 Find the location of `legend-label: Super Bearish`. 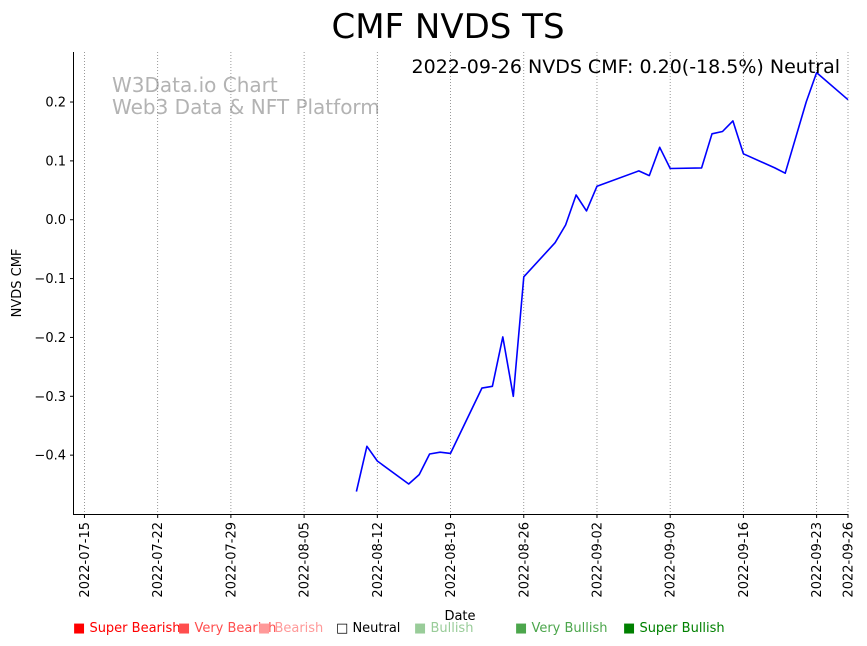

legend-label: Super Bearish is located at coordinates (135, 628).